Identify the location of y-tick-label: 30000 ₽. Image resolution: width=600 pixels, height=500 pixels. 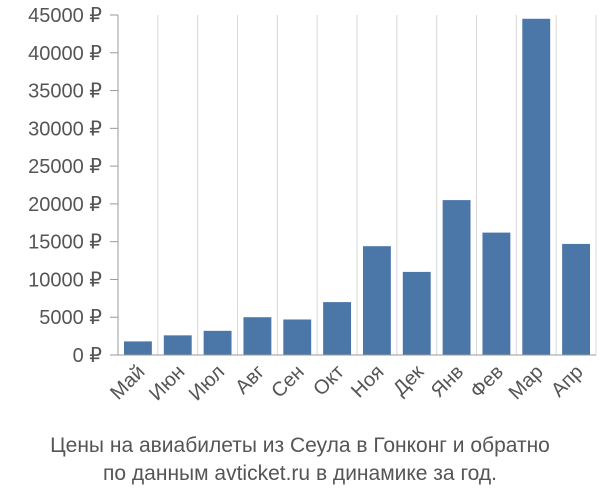
(65, 129).